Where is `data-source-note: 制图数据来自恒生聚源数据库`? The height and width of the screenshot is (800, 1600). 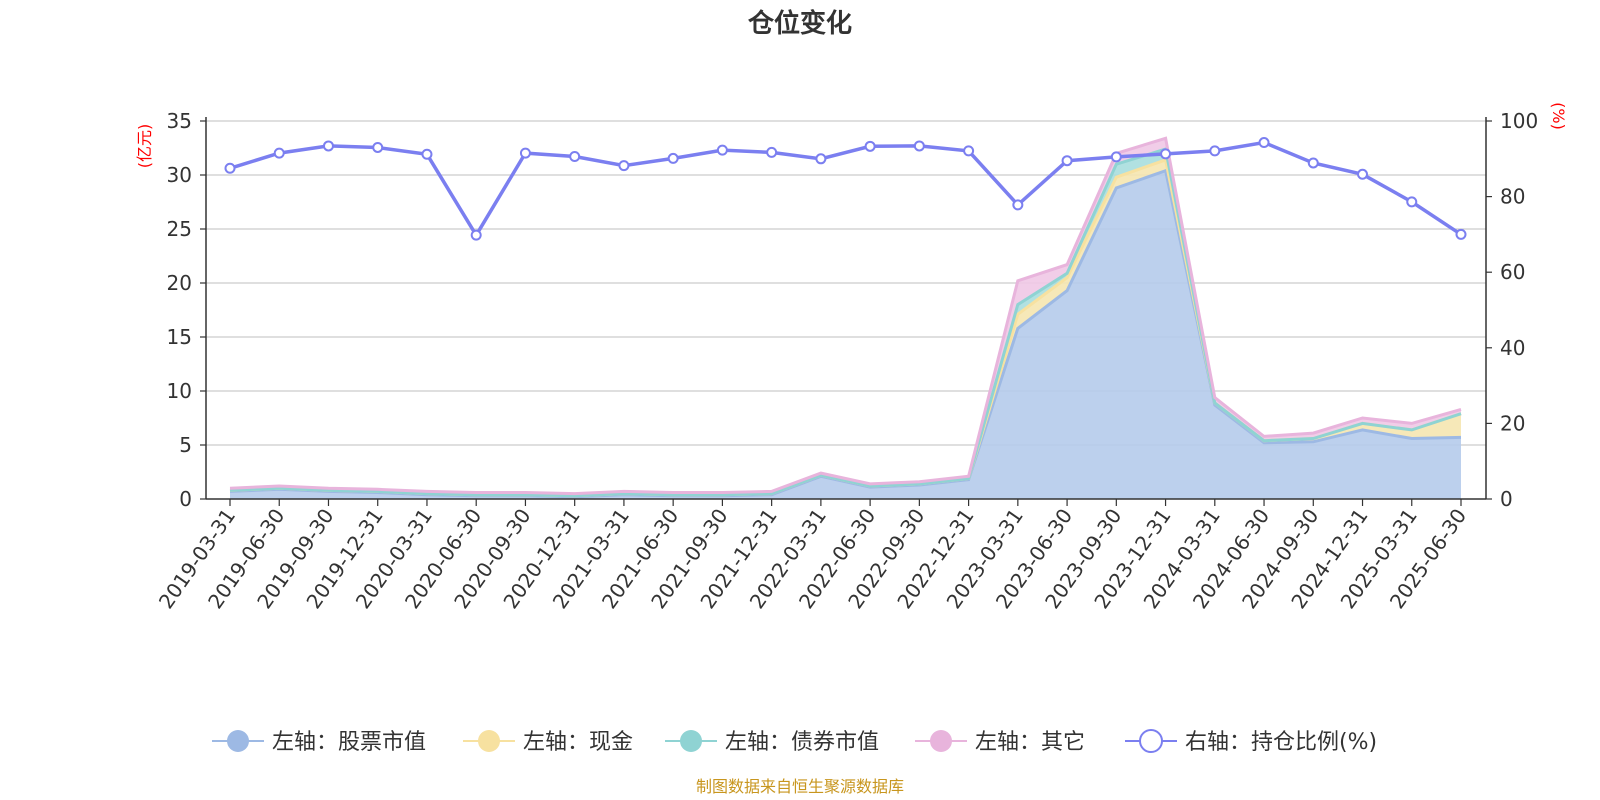
data-source-note: 制图数据来自恒生聚源数据库 is located at coordinates (800, 786).